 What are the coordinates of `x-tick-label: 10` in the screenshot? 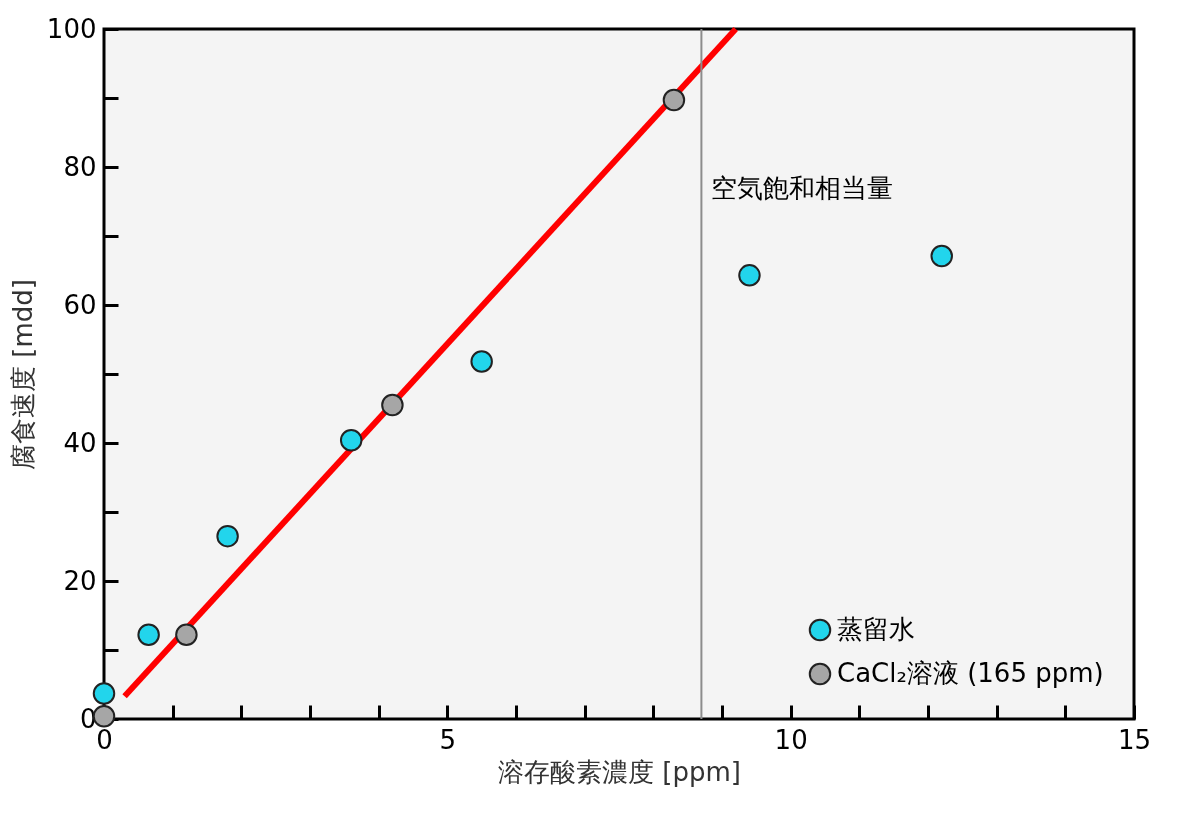 It's located at (791, 739).